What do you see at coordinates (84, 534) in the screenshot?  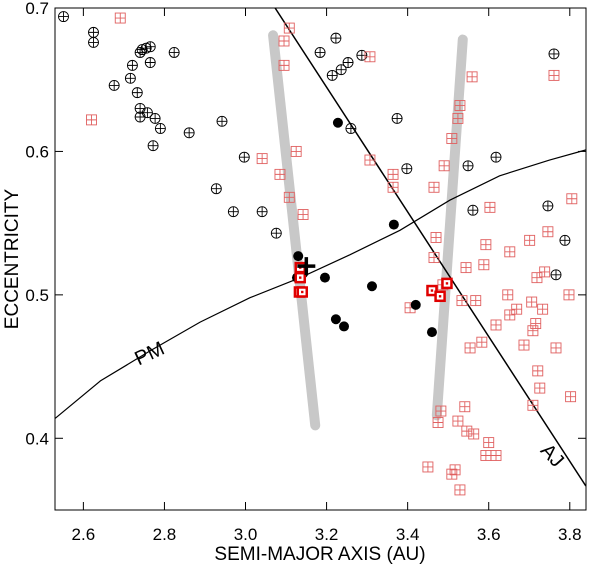 I see `x-tick-label: 2.6` at bounding box center [84, 534].